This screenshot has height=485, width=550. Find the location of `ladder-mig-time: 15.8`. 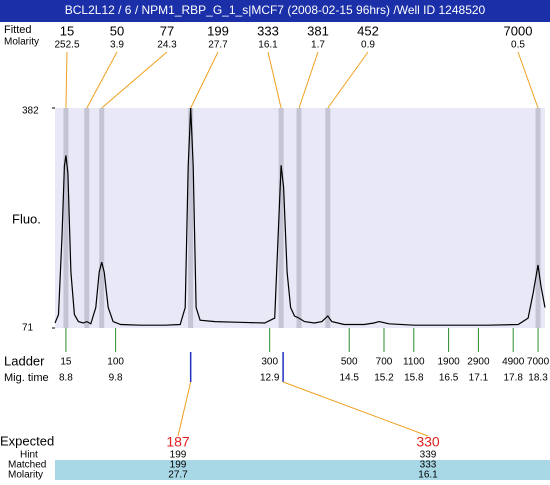

ladder-mig-time: 15.8 is located at coordinates (414, 378).